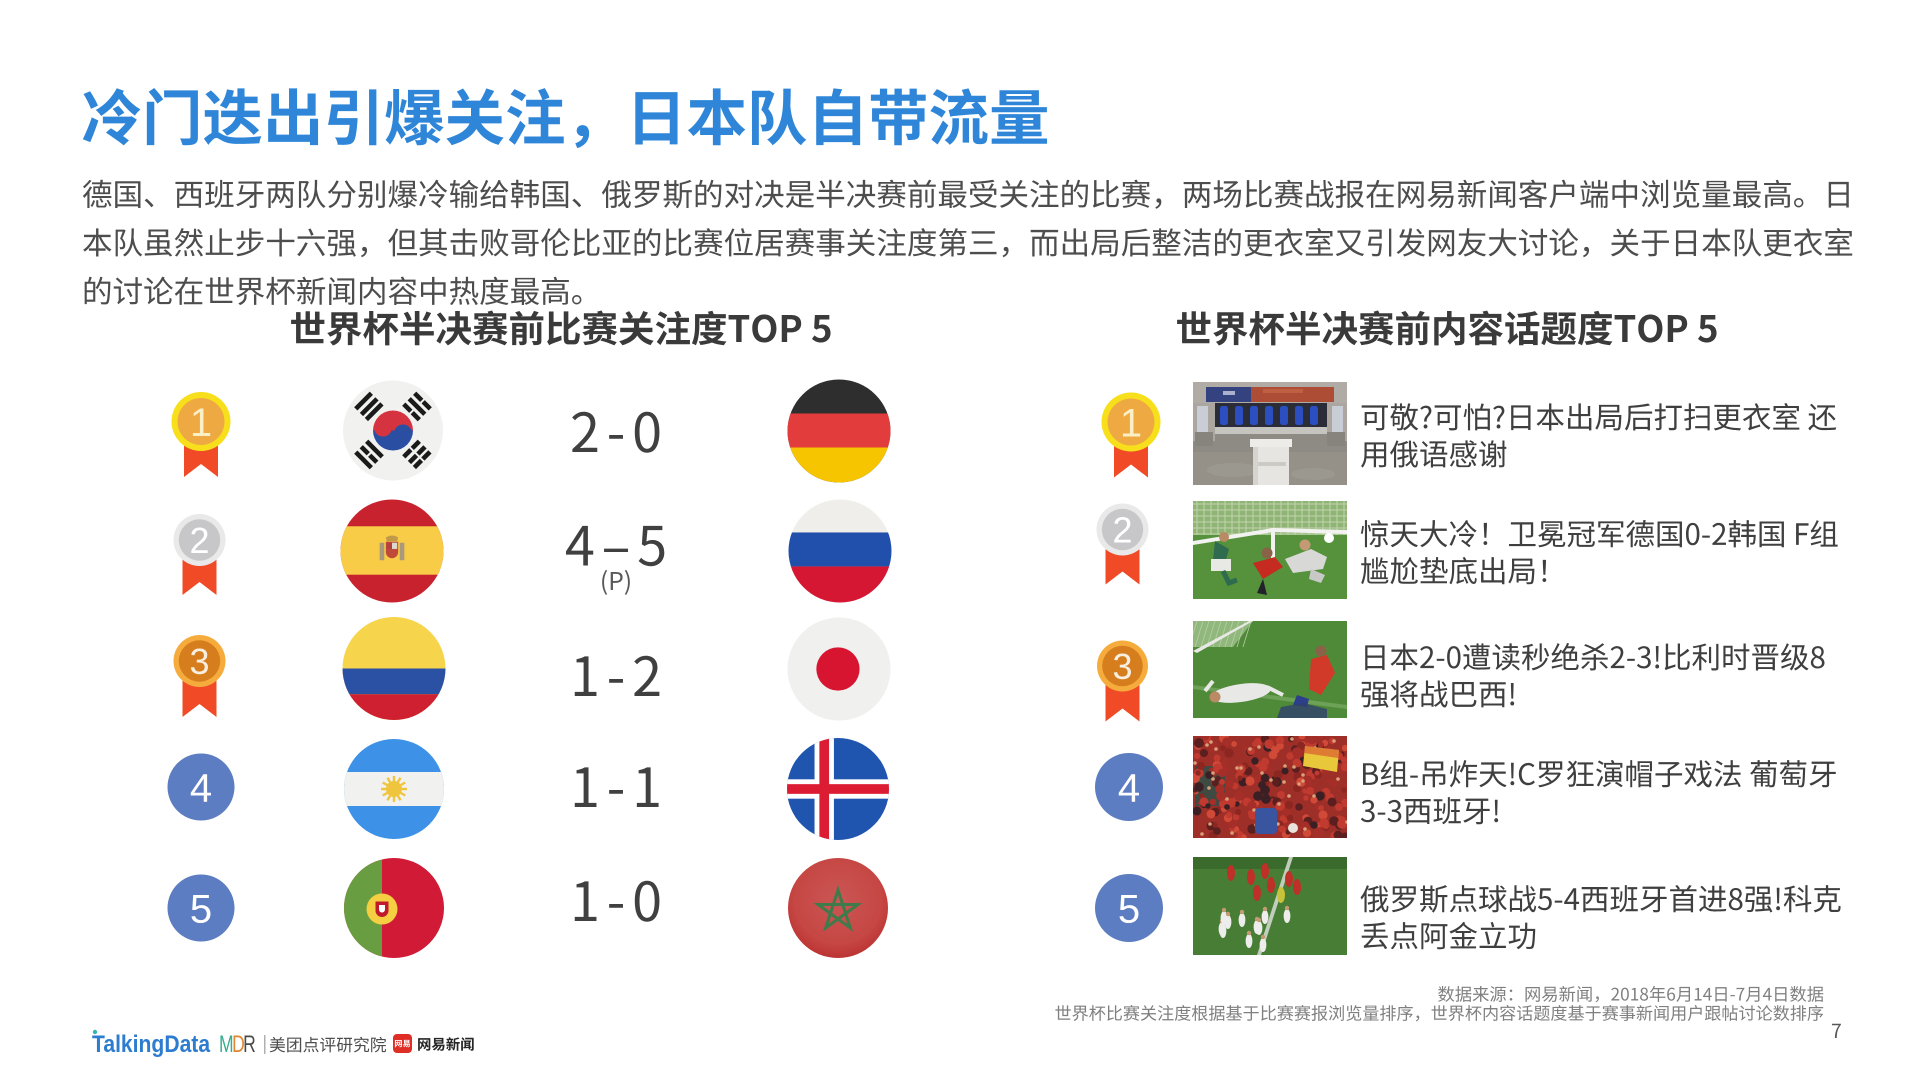  Describe the element at coordinates (151, 1044) in the screenshot. I see `svg-text: TalkingData` at that location.